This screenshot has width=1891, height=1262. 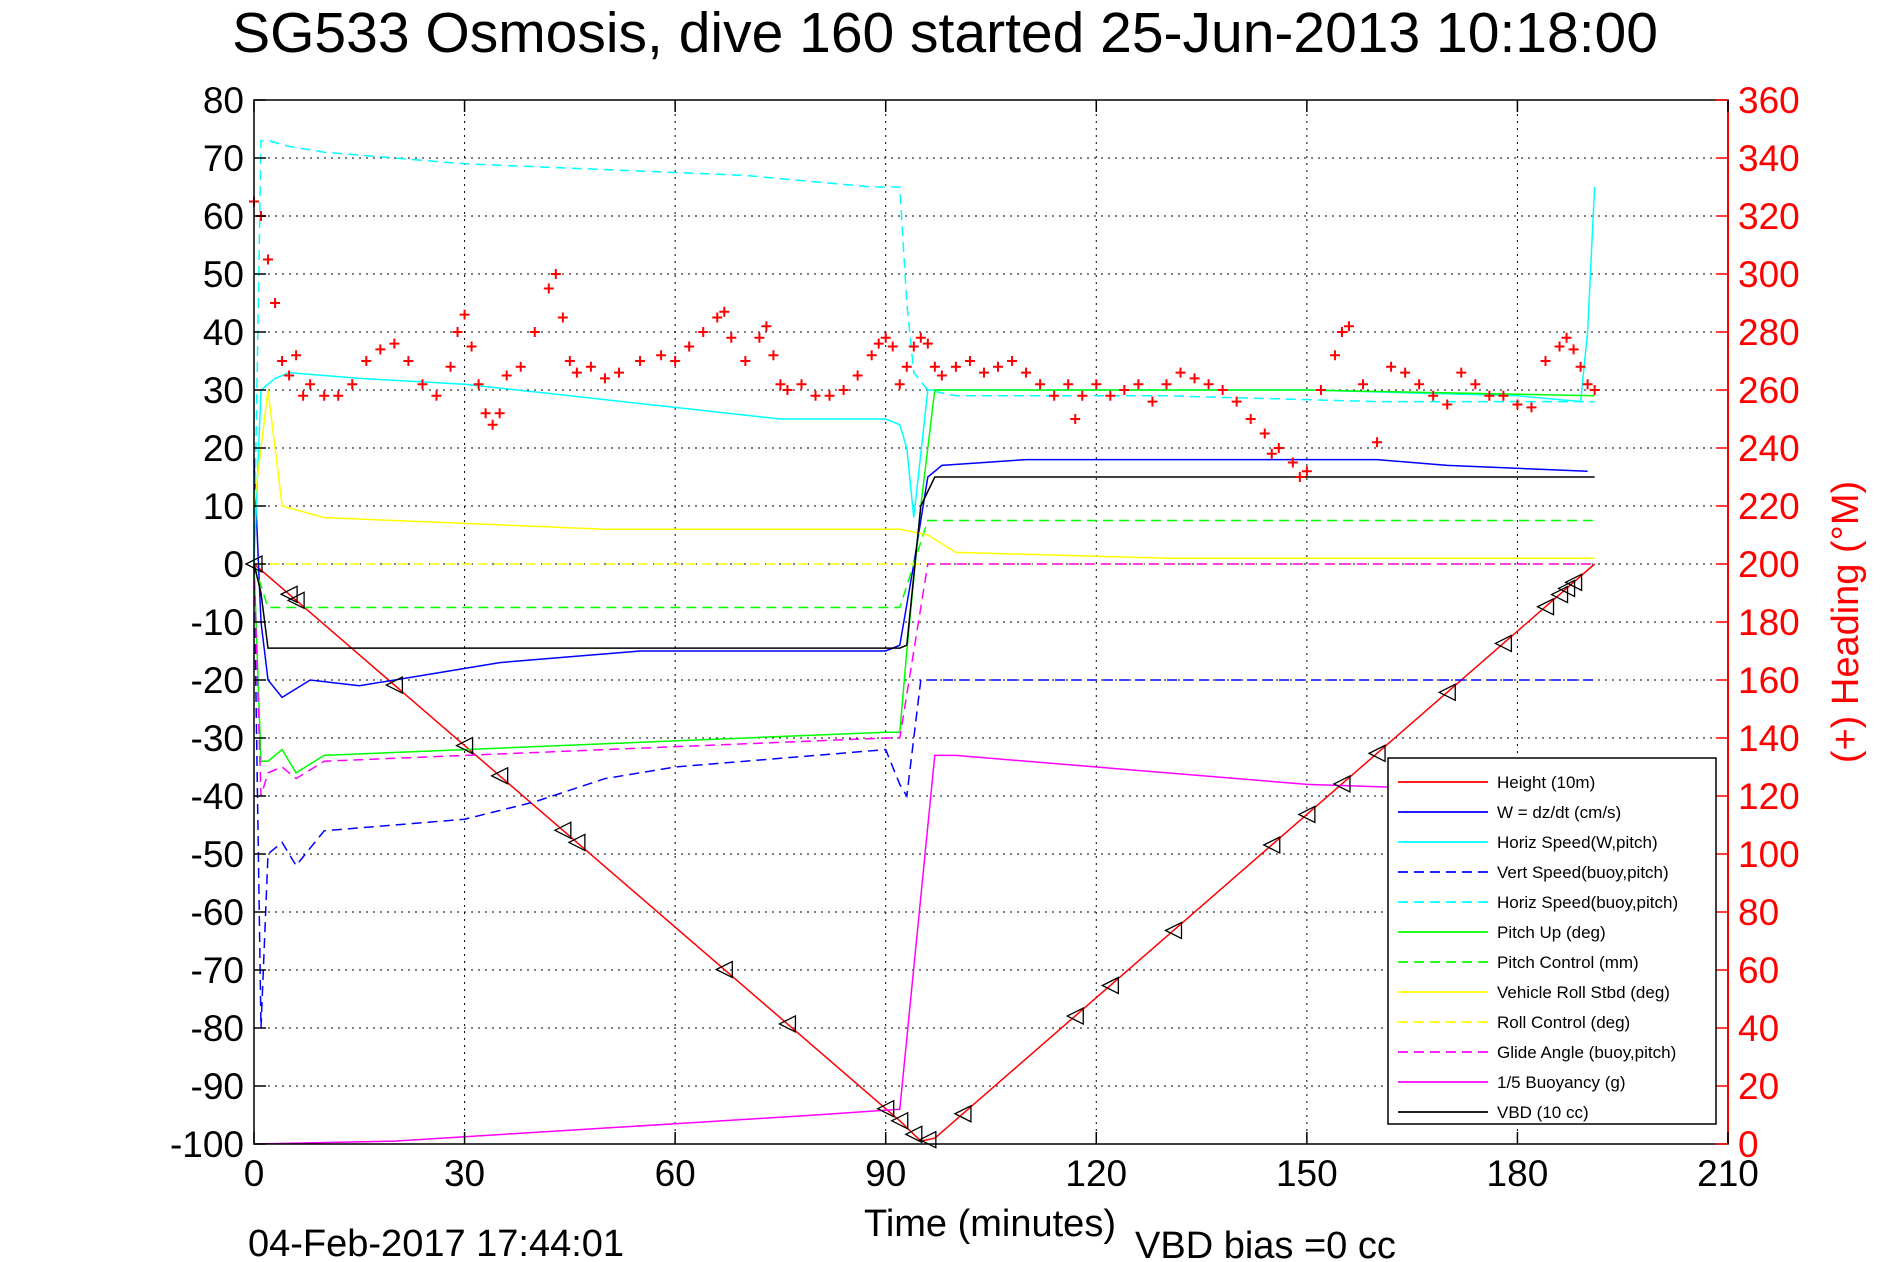 I want to click on legend-label: W = dz/dt (cm/s), so click(x=1559, y=812).